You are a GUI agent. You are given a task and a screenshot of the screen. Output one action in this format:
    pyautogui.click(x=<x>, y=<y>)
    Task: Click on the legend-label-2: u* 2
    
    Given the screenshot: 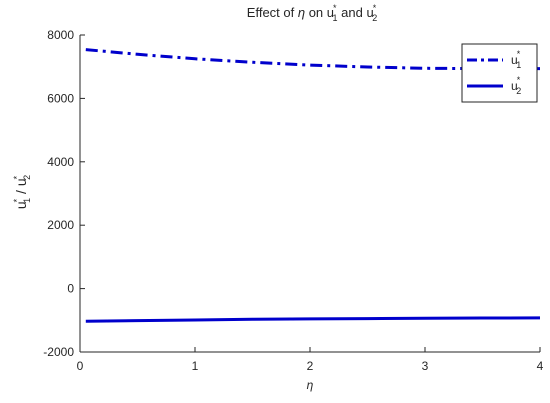 What is the action you would take?
    pyautogui.click(x=516, y=85)
    